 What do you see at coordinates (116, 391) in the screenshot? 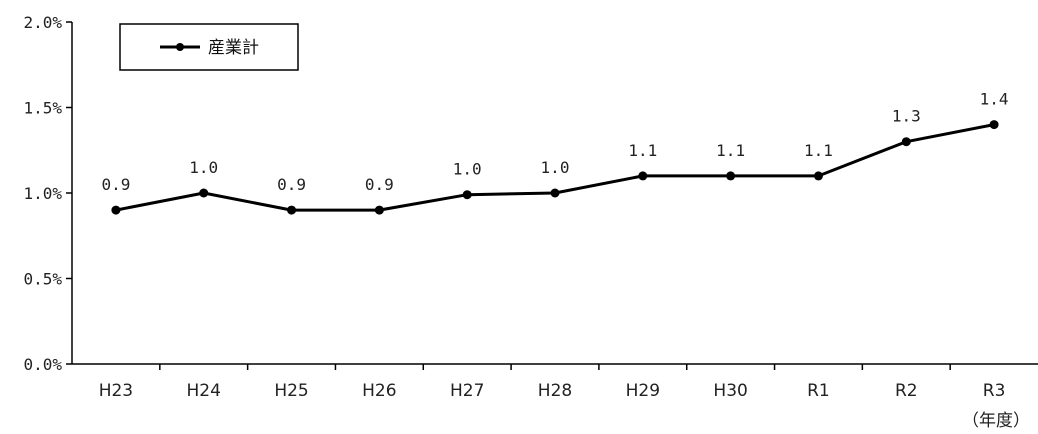
I see `x-tick-label: H23` at bounding box center [116, 391].